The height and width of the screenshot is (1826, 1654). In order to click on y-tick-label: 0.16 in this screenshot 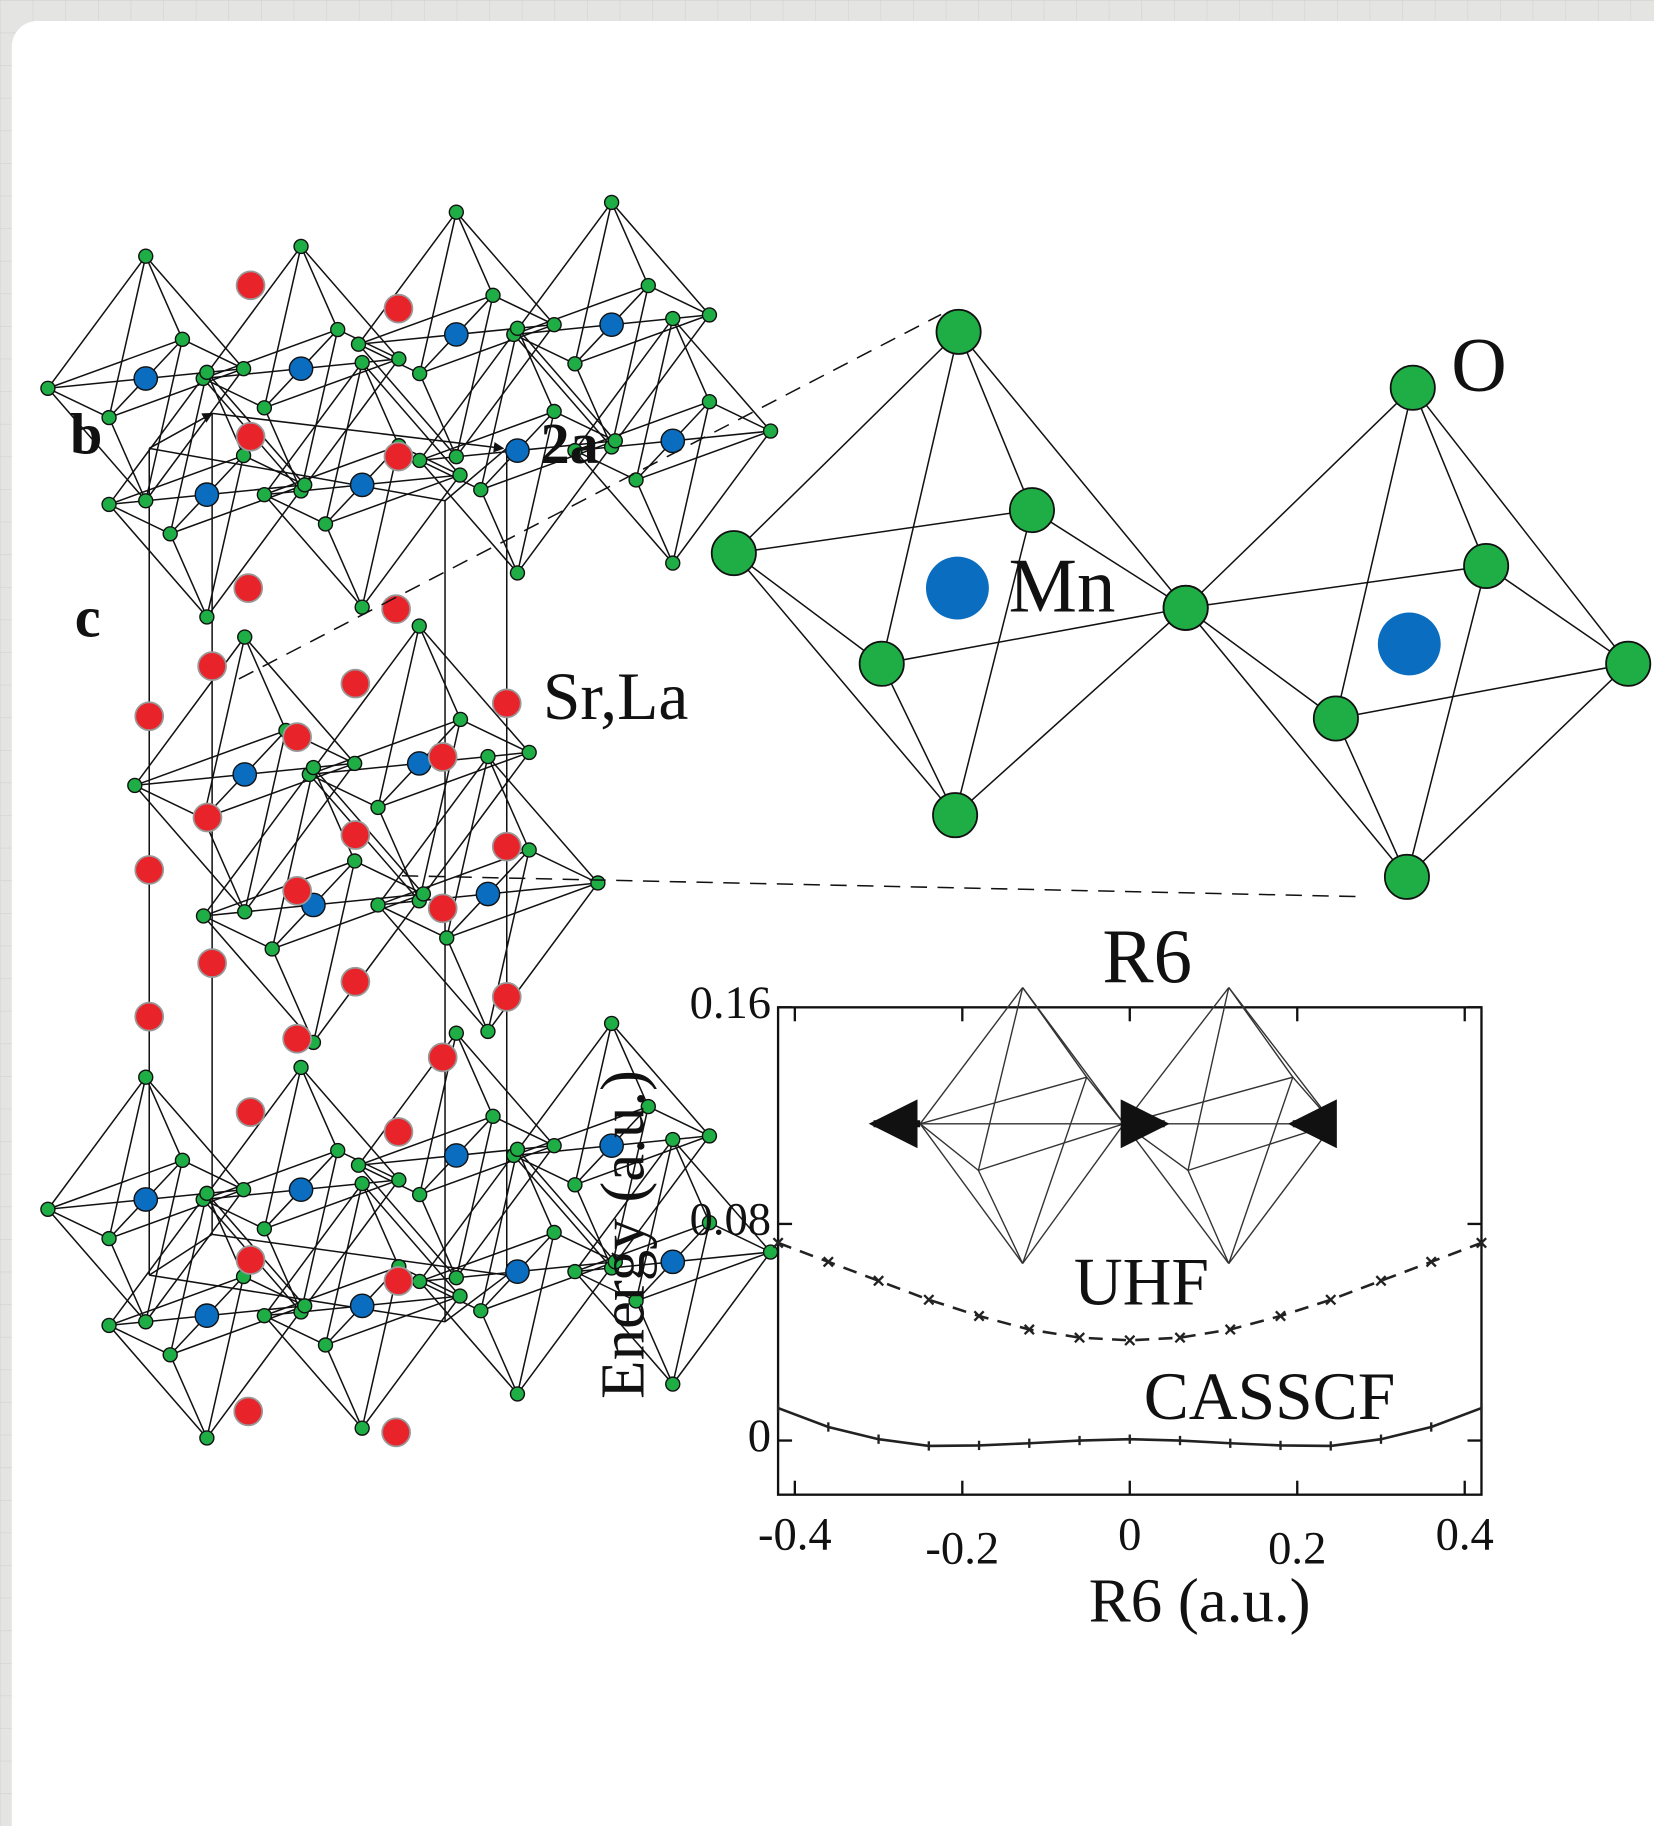, I will do `click(731, 1003)`.